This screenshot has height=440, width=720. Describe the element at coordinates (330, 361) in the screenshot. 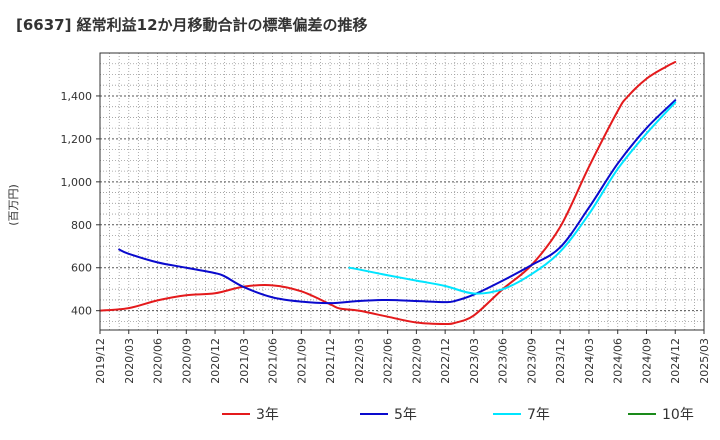

I see `x-tick-label: 2021/12` at that location.